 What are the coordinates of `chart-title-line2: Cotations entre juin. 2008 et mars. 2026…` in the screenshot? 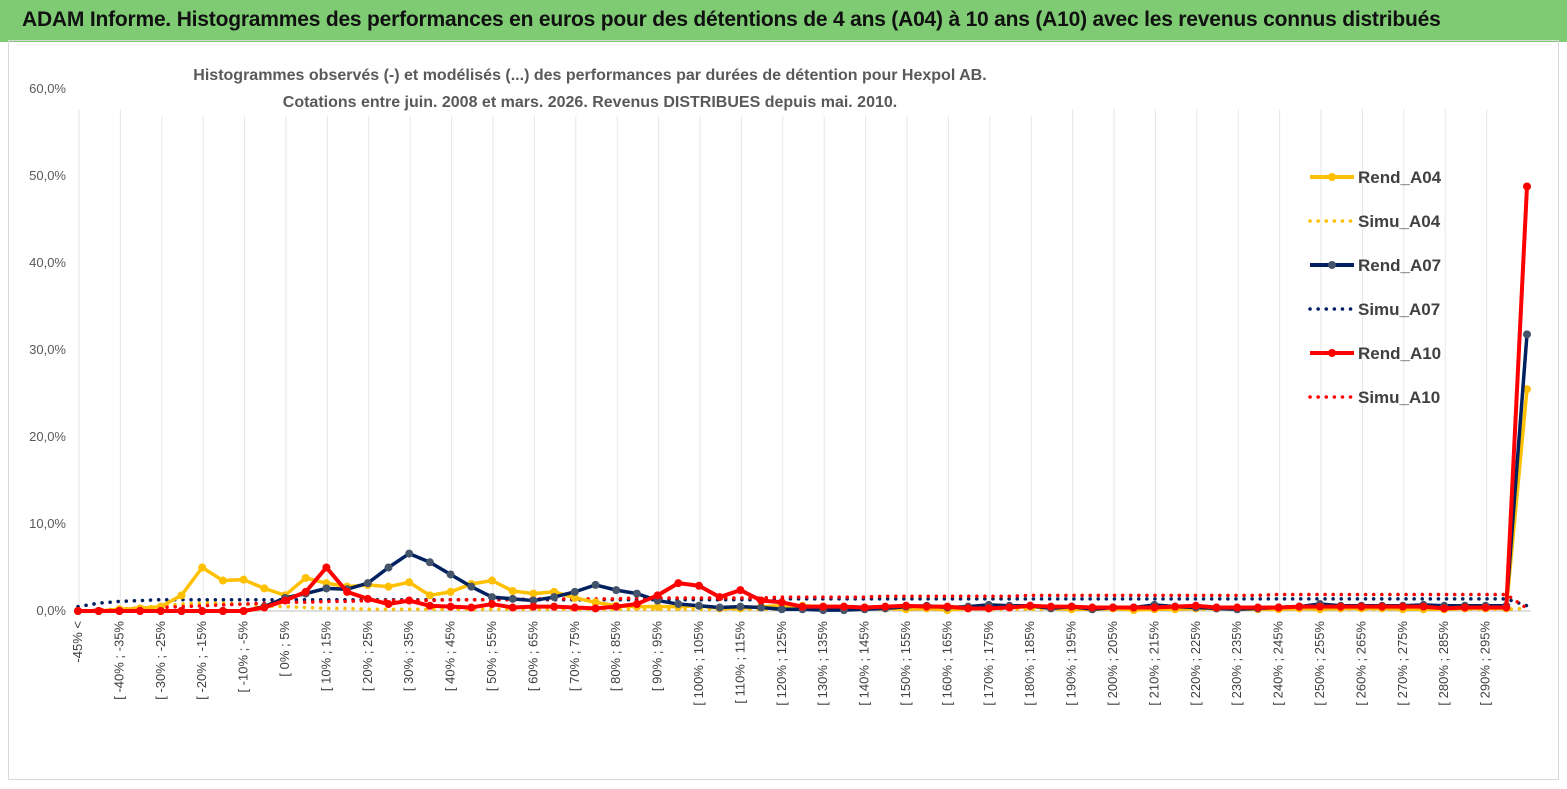 It's located at (590, 102).